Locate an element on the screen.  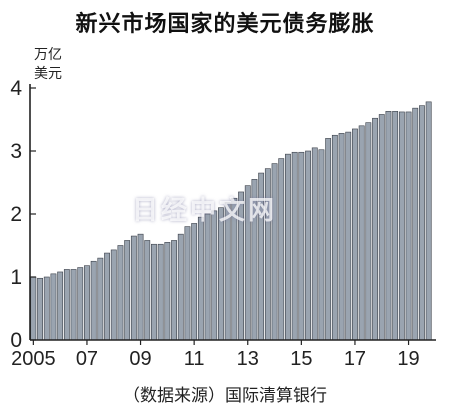
x-tick-label: 15 is located at coordinates (301, 359).